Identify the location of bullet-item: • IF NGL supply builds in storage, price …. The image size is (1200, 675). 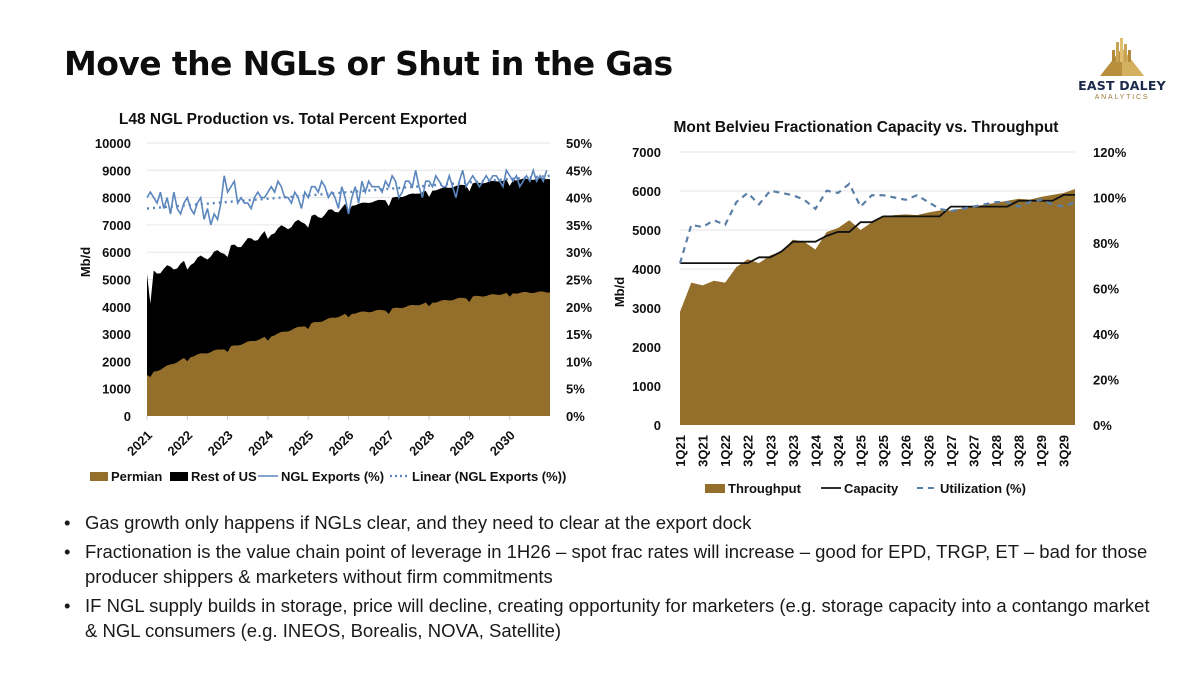
(609, 618).